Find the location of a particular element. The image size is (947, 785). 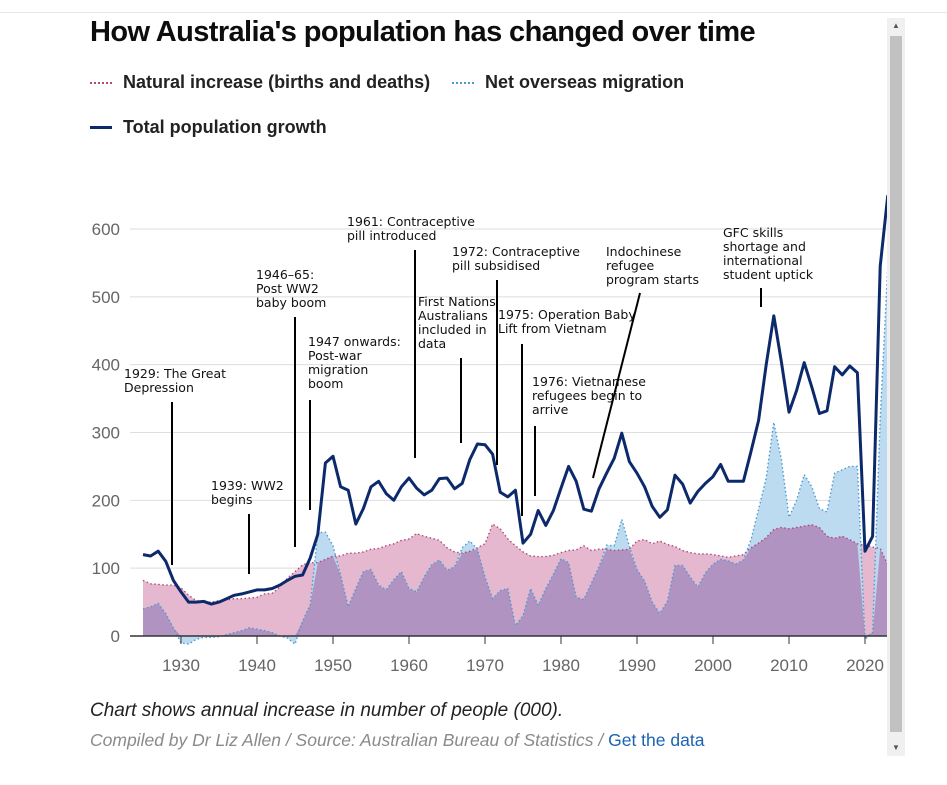

x-tick-label-1940: 1940 is located at coordinates (257, 665).